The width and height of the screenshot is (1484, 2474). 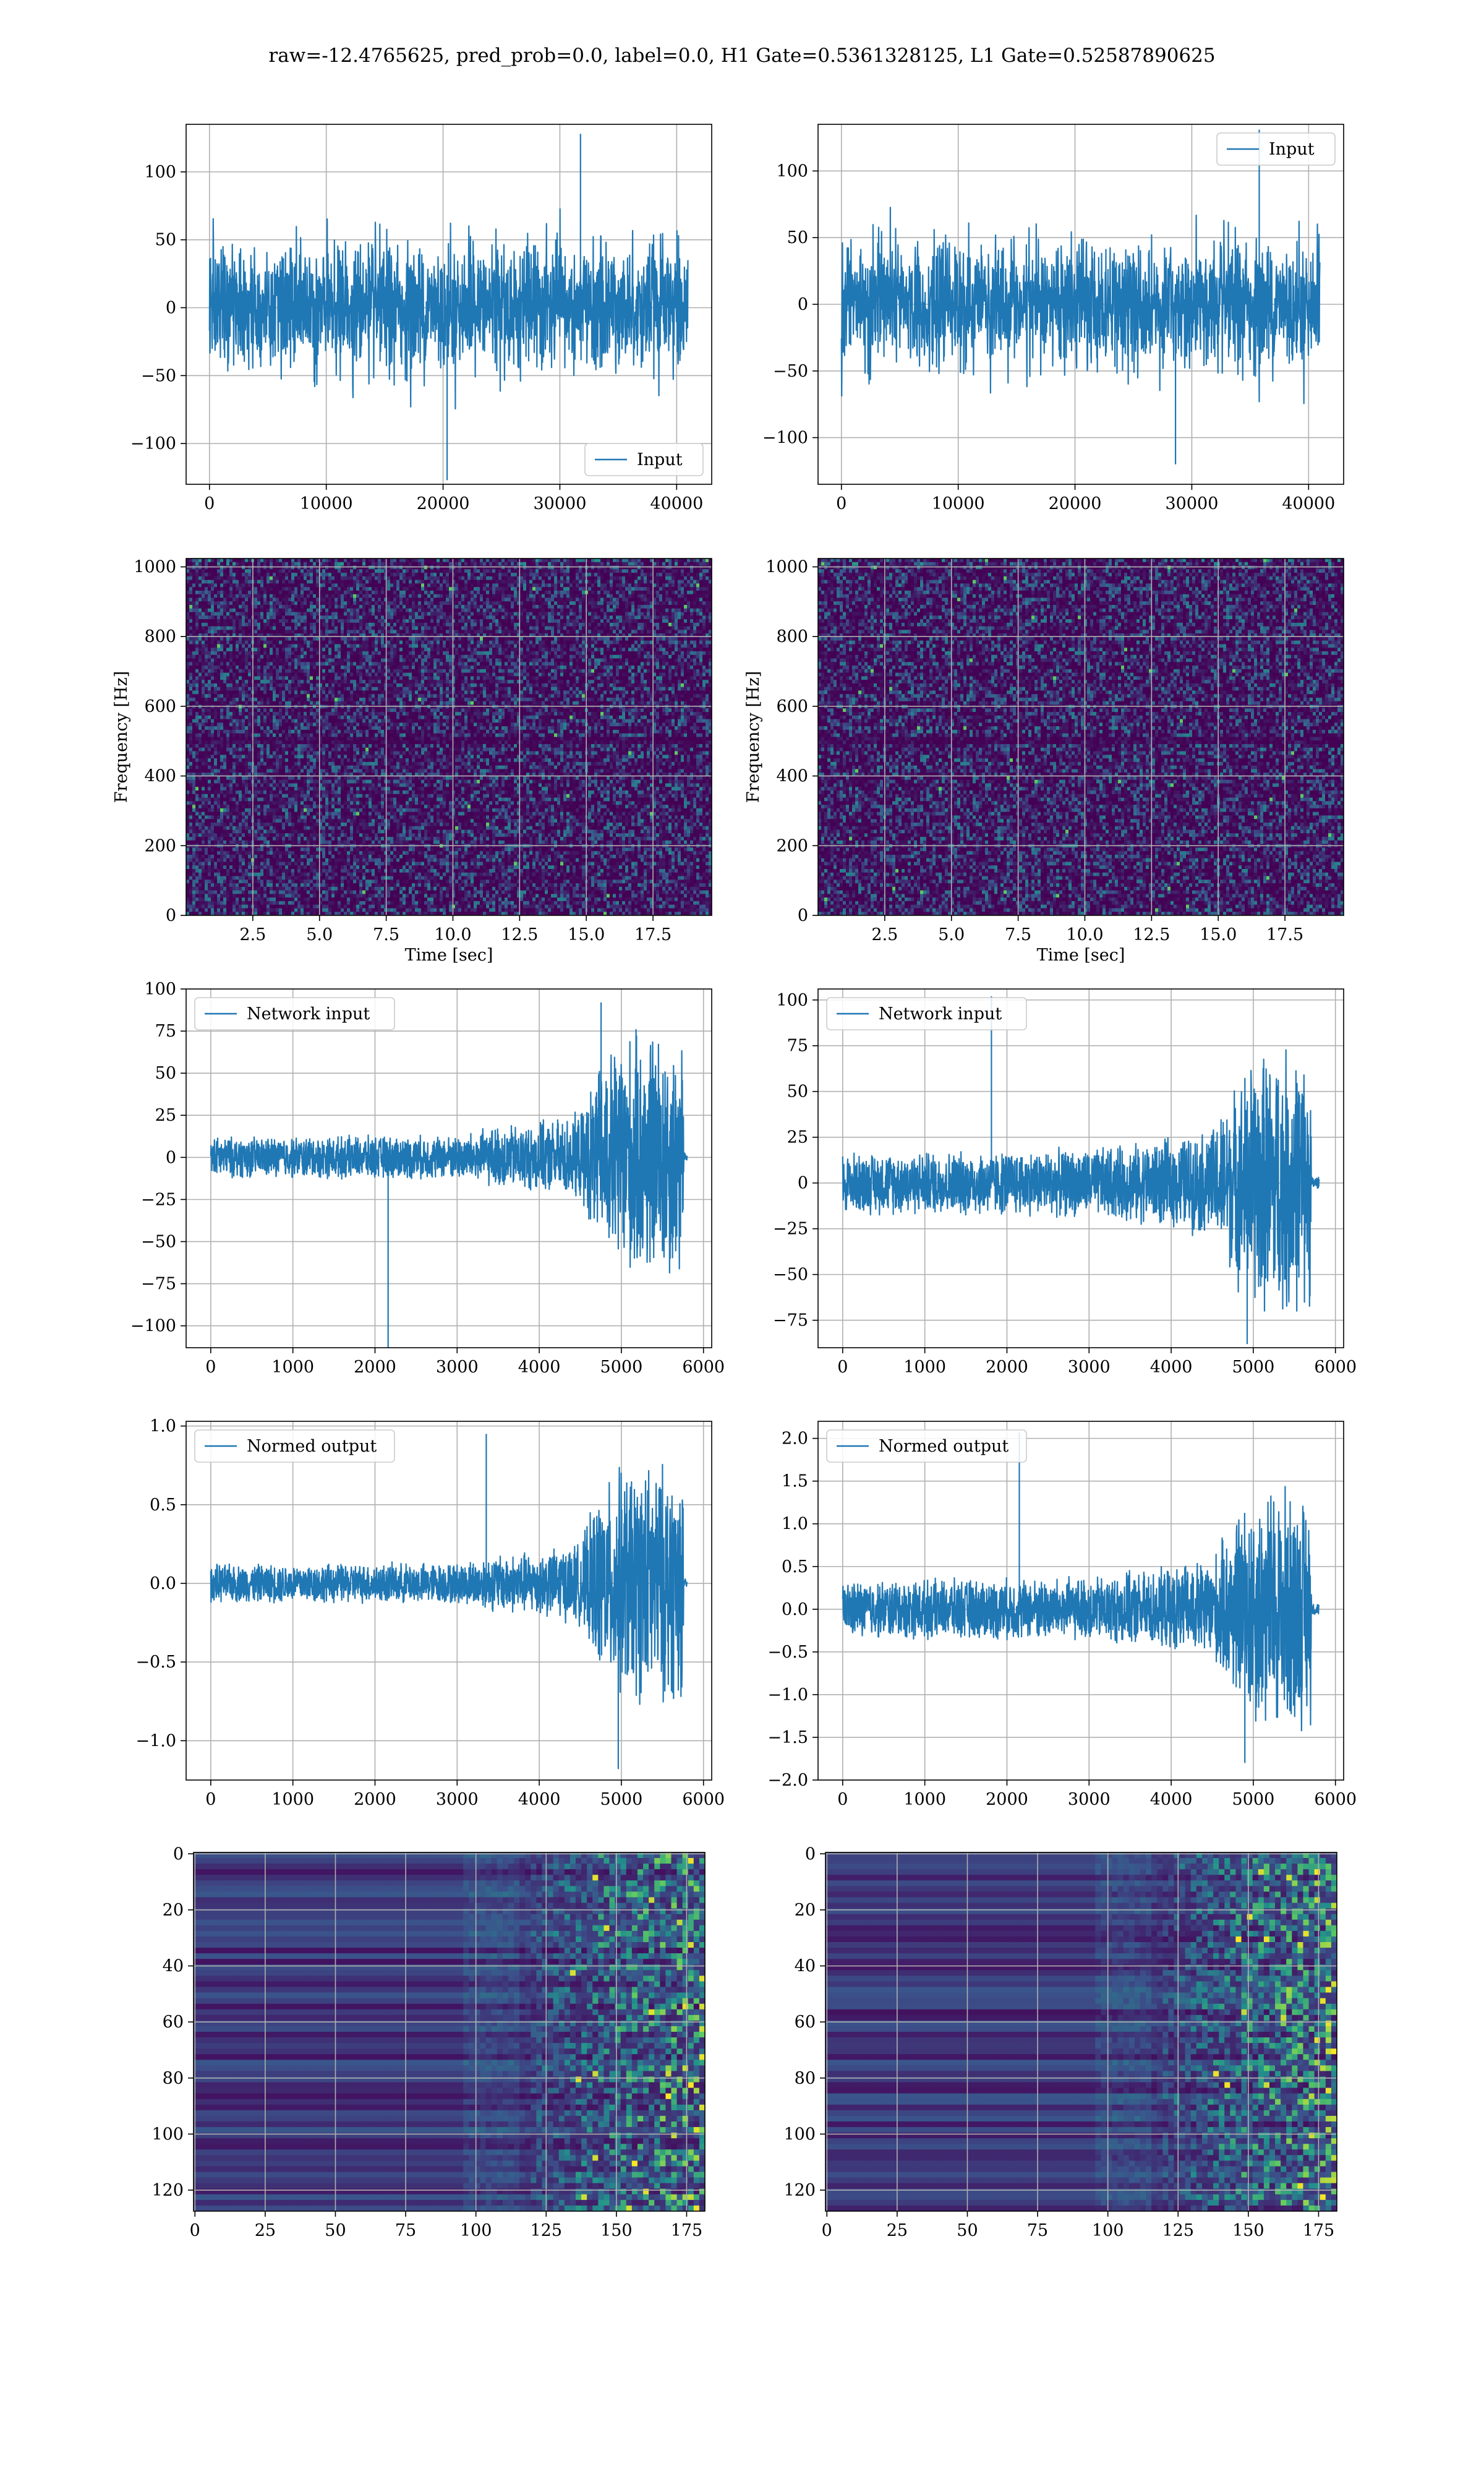 I want to click on y-tick-label: 100, so click(x=792, y=171).